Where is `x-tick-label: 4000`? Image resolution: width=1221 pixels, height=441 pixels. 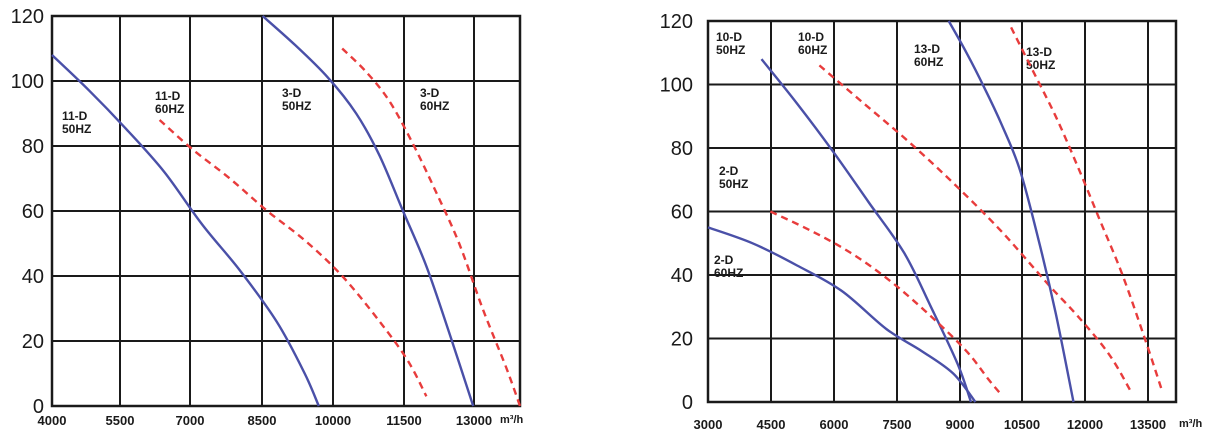
x-tick-label: 4000 is located at coordinates (52, 420).